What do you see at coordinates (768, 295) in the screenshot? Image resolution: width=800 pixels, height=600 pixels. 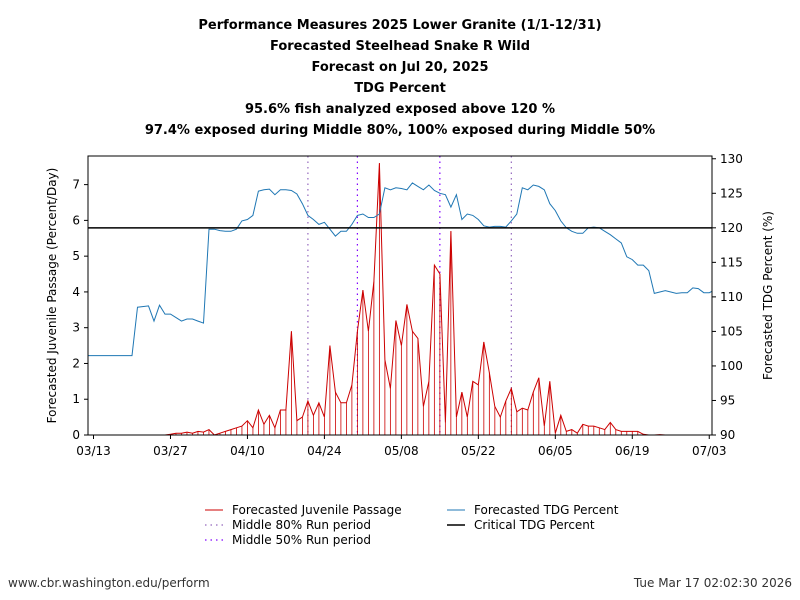 I see `y-axis-right-label: Forecasted TDG Percent (%)` at bounding box center [768, 295].